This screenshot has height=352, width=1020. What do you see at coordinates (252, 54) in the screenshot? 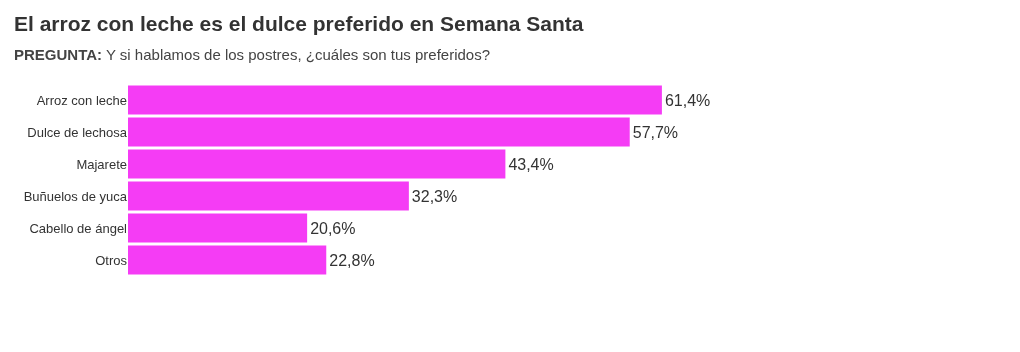
I see `chart-subtitle: PREGUNTA: Y si hablamos de los postres, ¿cuáles son tus preferidos?` at bounding box center [252, 54].